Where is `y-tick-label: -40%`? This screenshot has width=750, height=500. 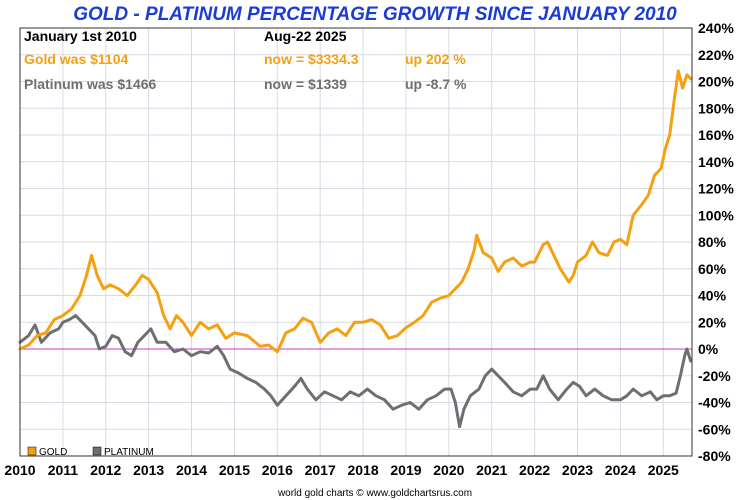 y-tick-label: -40% is located at coordinates (714, 403).